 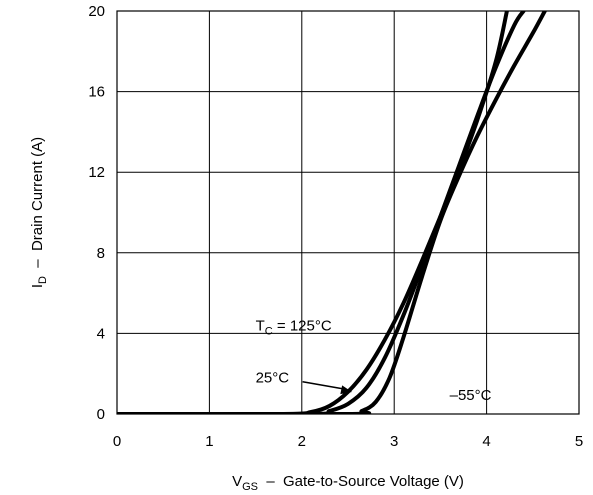 I want to click on y-axis-label-main: I, so click(x=37, y=286).